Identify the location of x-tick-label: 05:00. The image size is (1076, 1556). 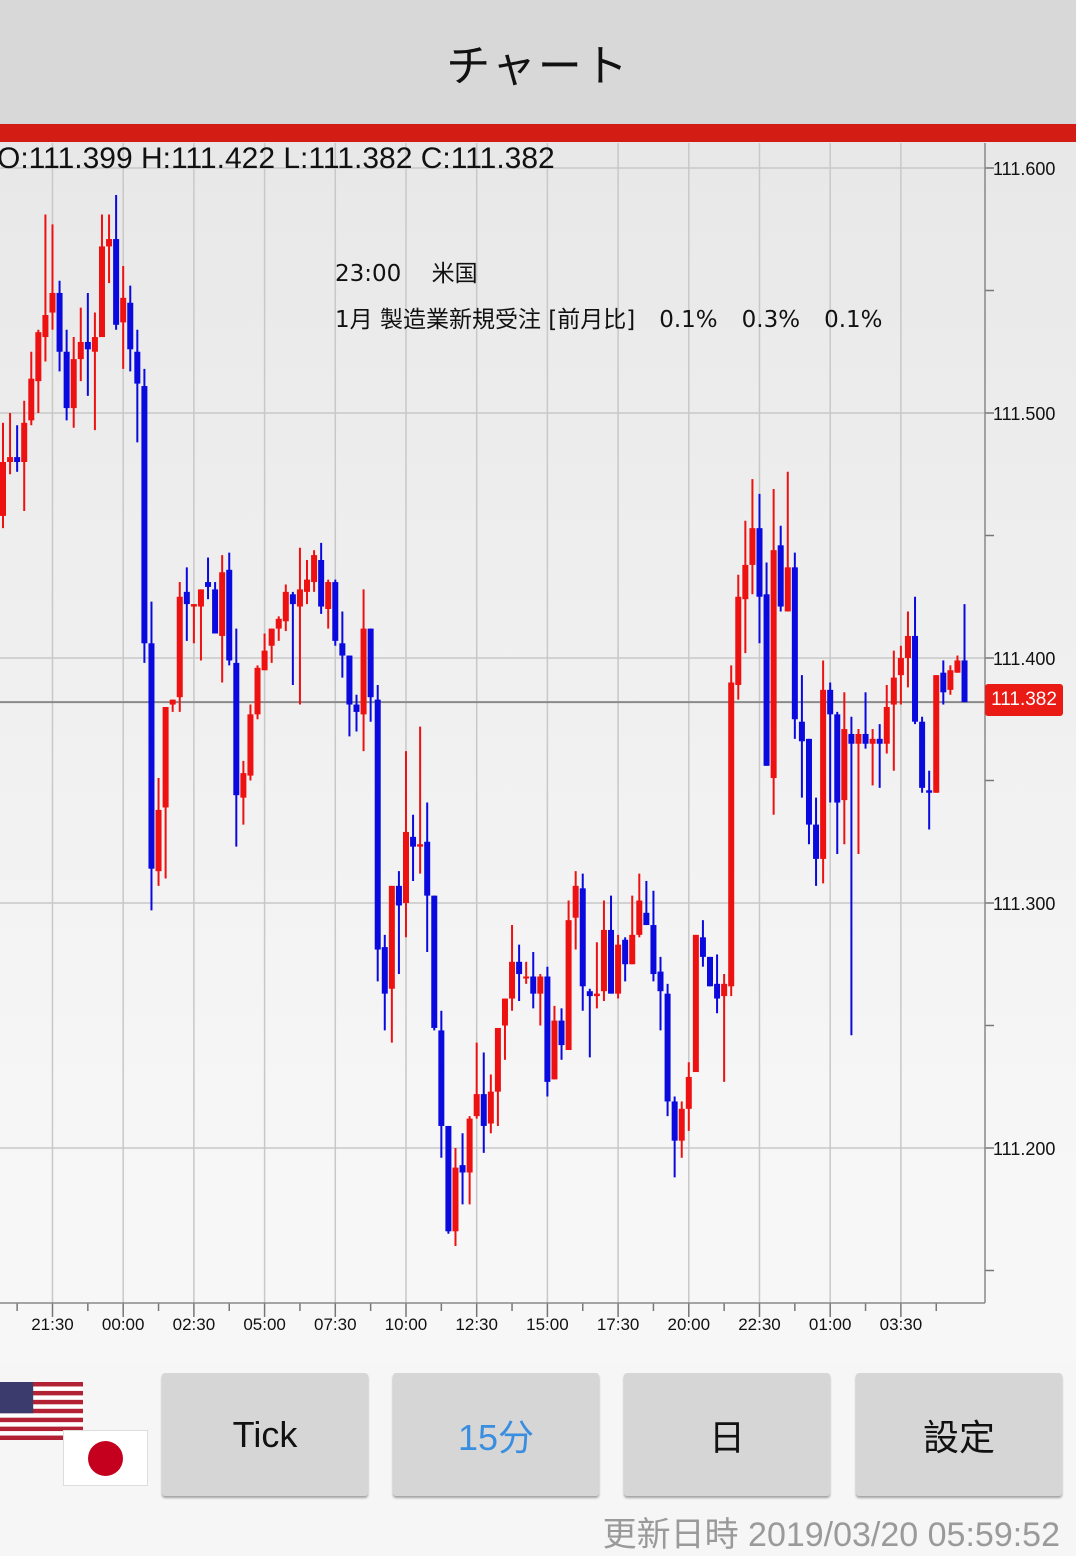
(264, 1324).